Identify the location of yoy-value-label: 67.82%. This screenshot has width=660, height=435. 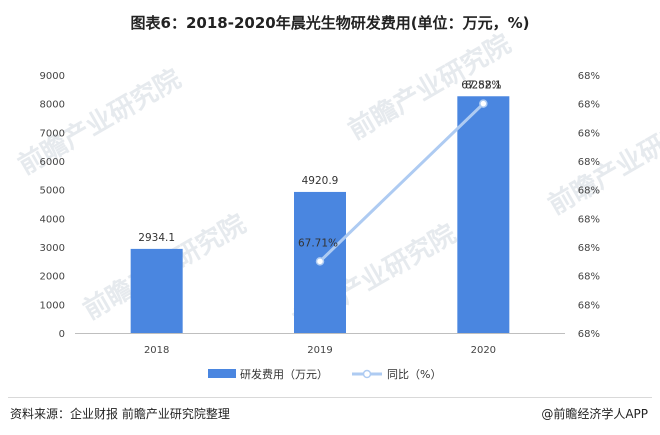
(481, 86).